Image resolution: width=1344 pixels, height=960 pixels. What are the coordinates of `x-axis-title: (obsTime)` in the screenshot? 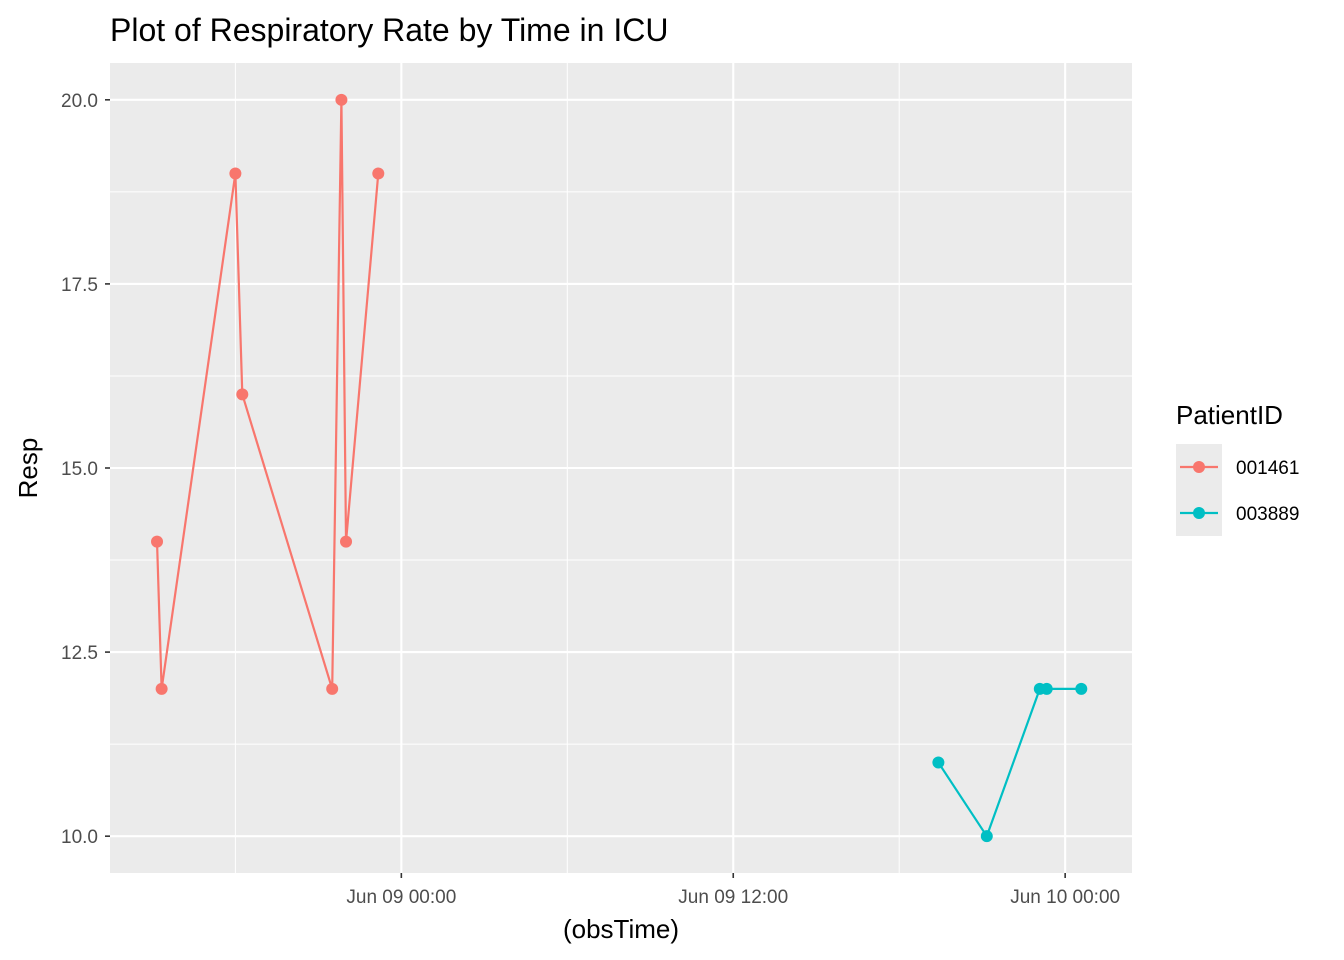 It's located at (621, 929).